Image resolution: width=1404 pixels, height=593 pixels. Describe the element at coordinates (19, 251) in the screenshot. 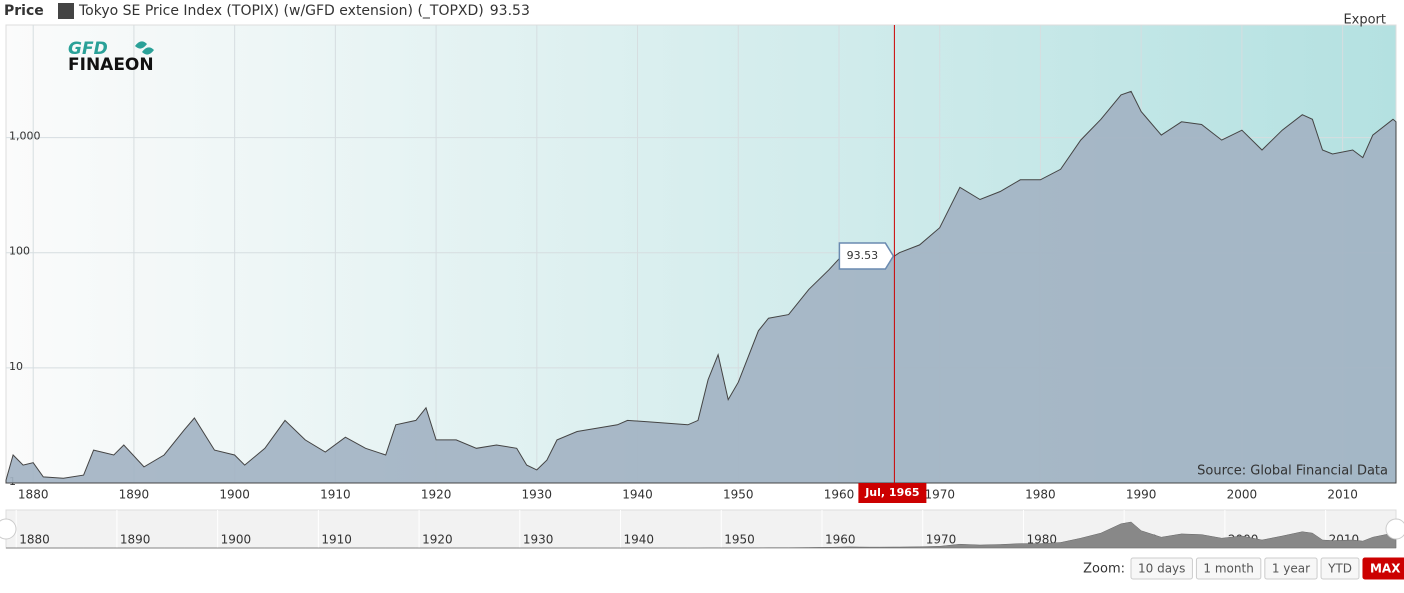

I see `y-tick-label: 100` at that location.